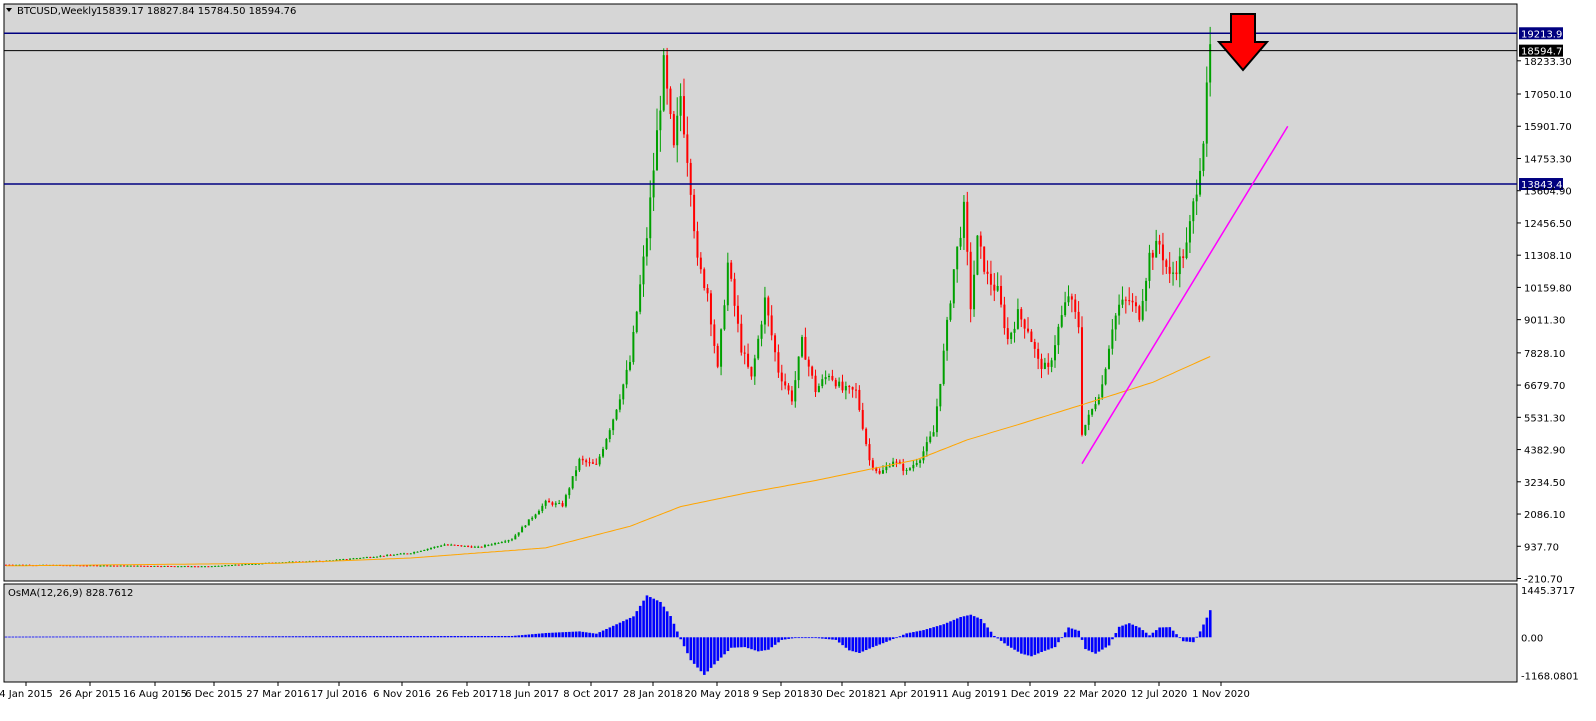  Describe the element at coordinates (90, 694) in the screenshot. I see `x-tick-label: 26 Apr 2015` at that location.